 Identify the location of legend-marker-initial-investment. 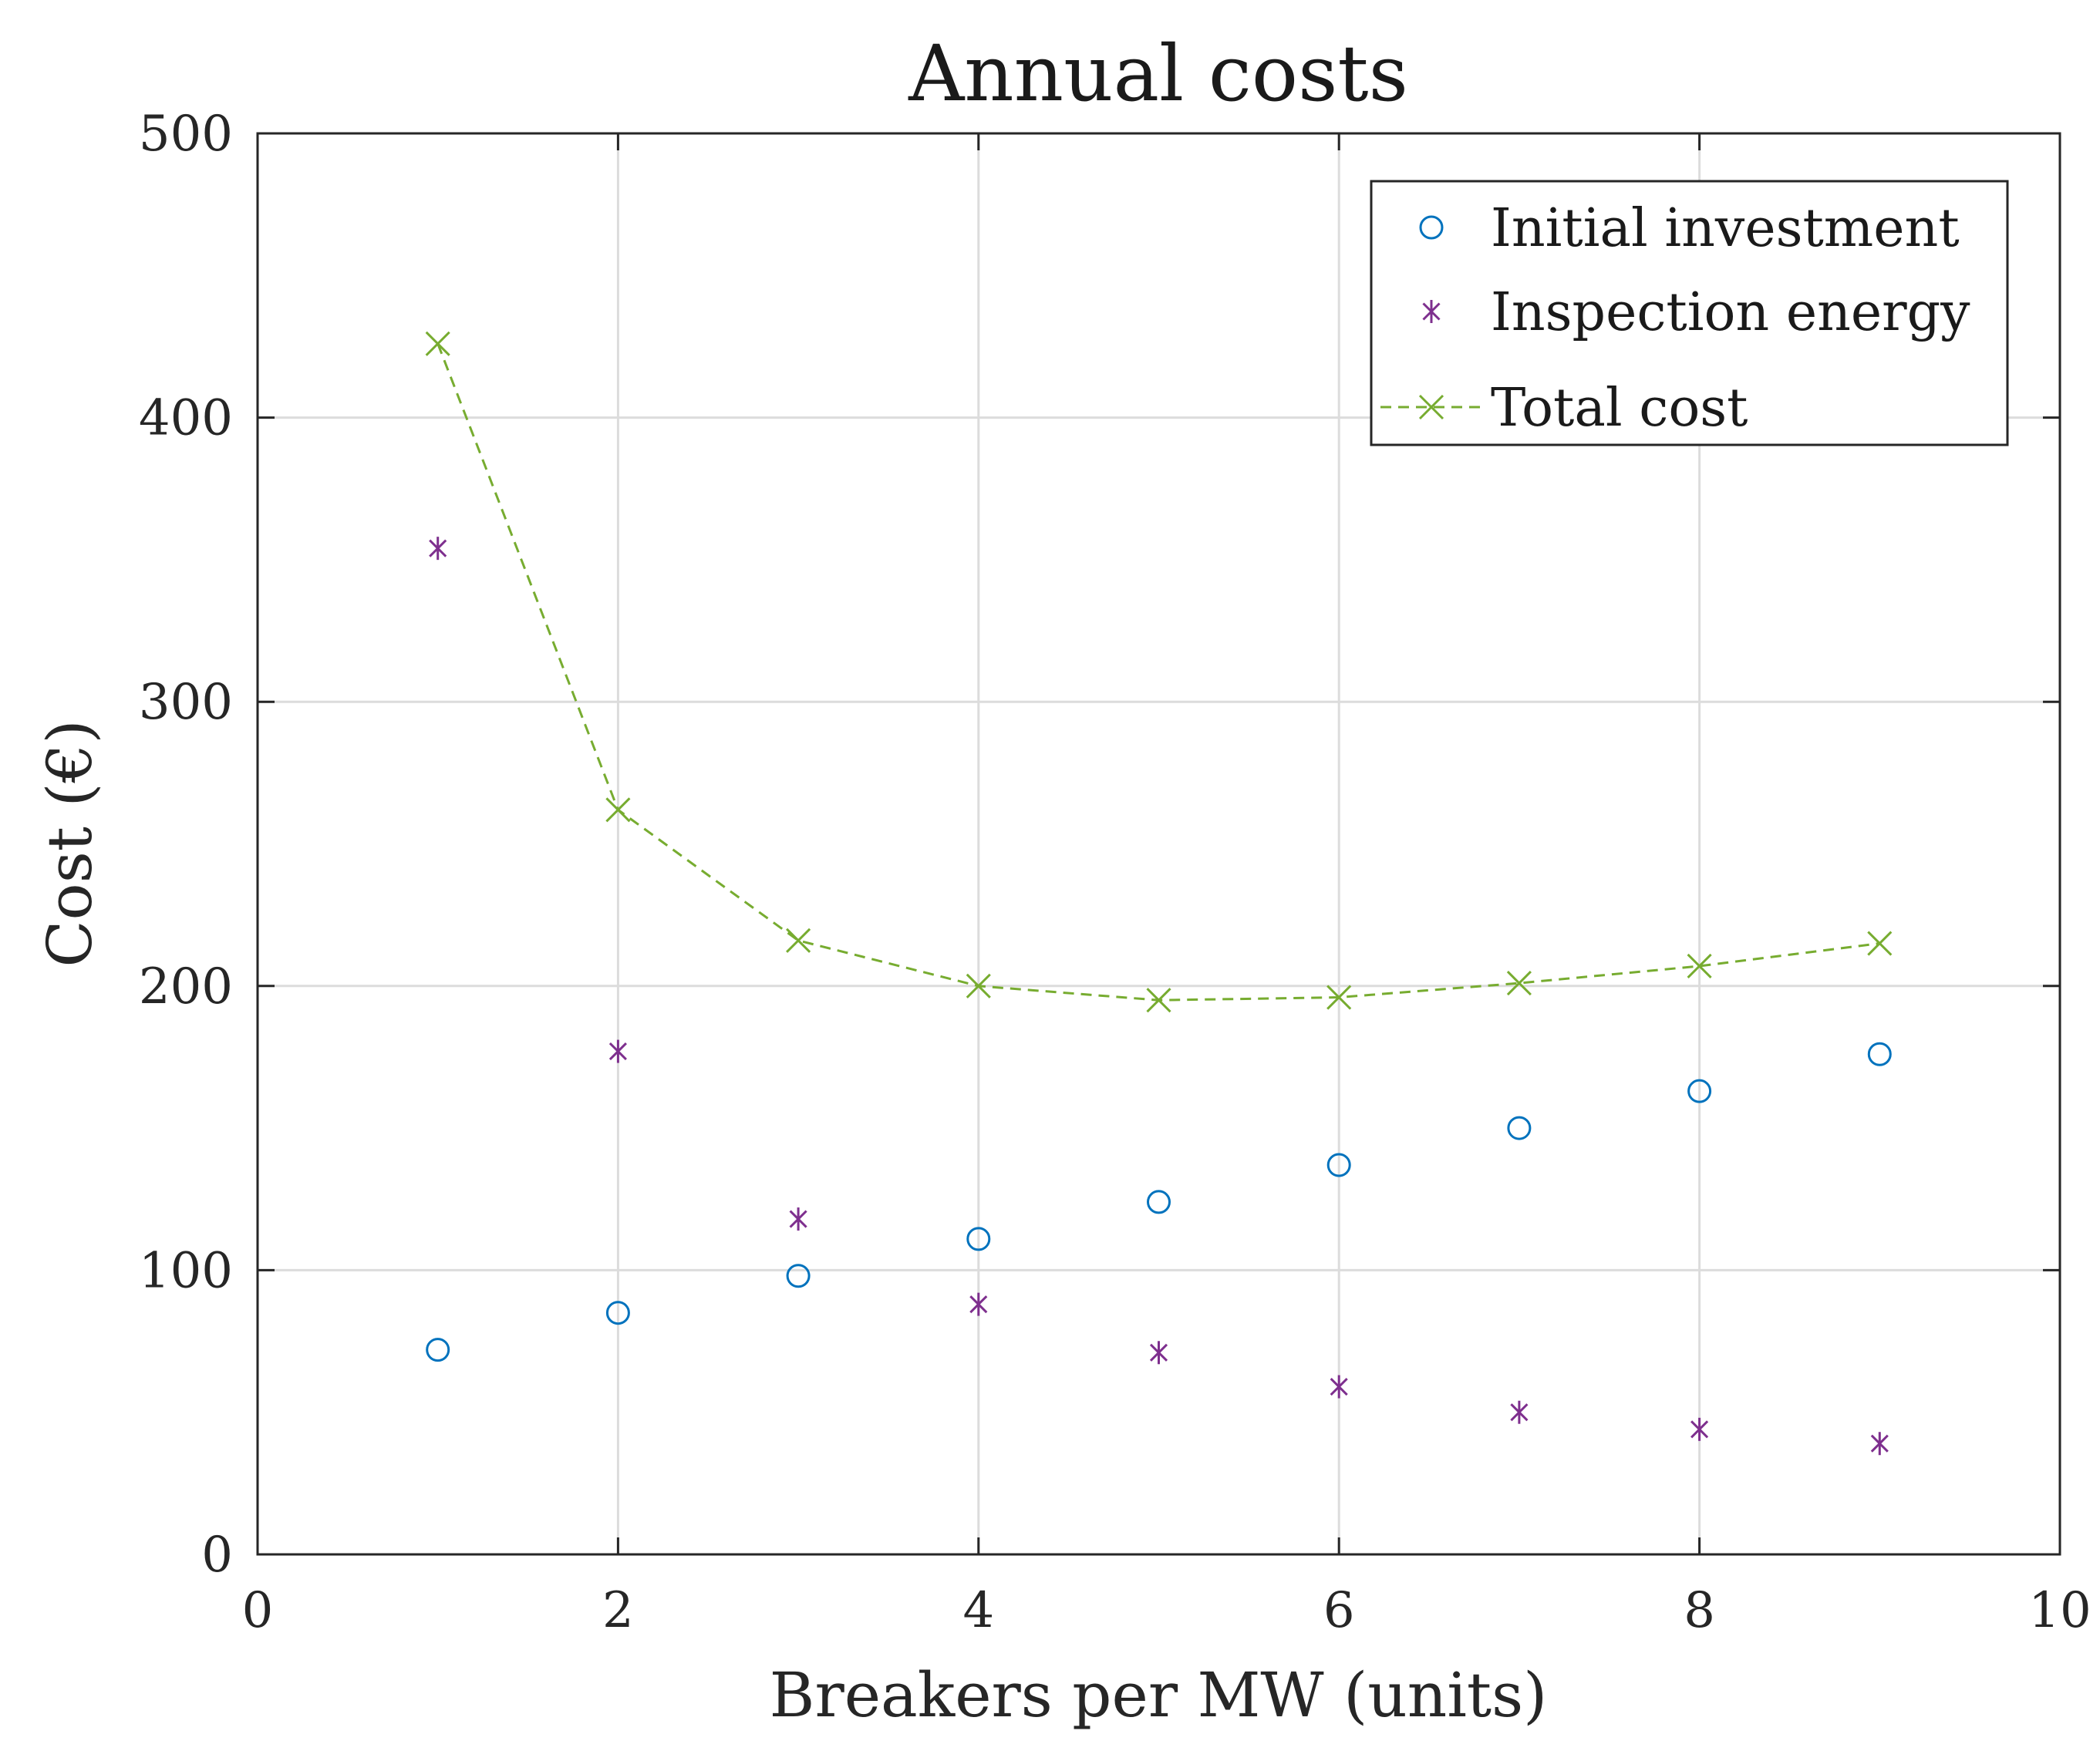
(1431, 227).